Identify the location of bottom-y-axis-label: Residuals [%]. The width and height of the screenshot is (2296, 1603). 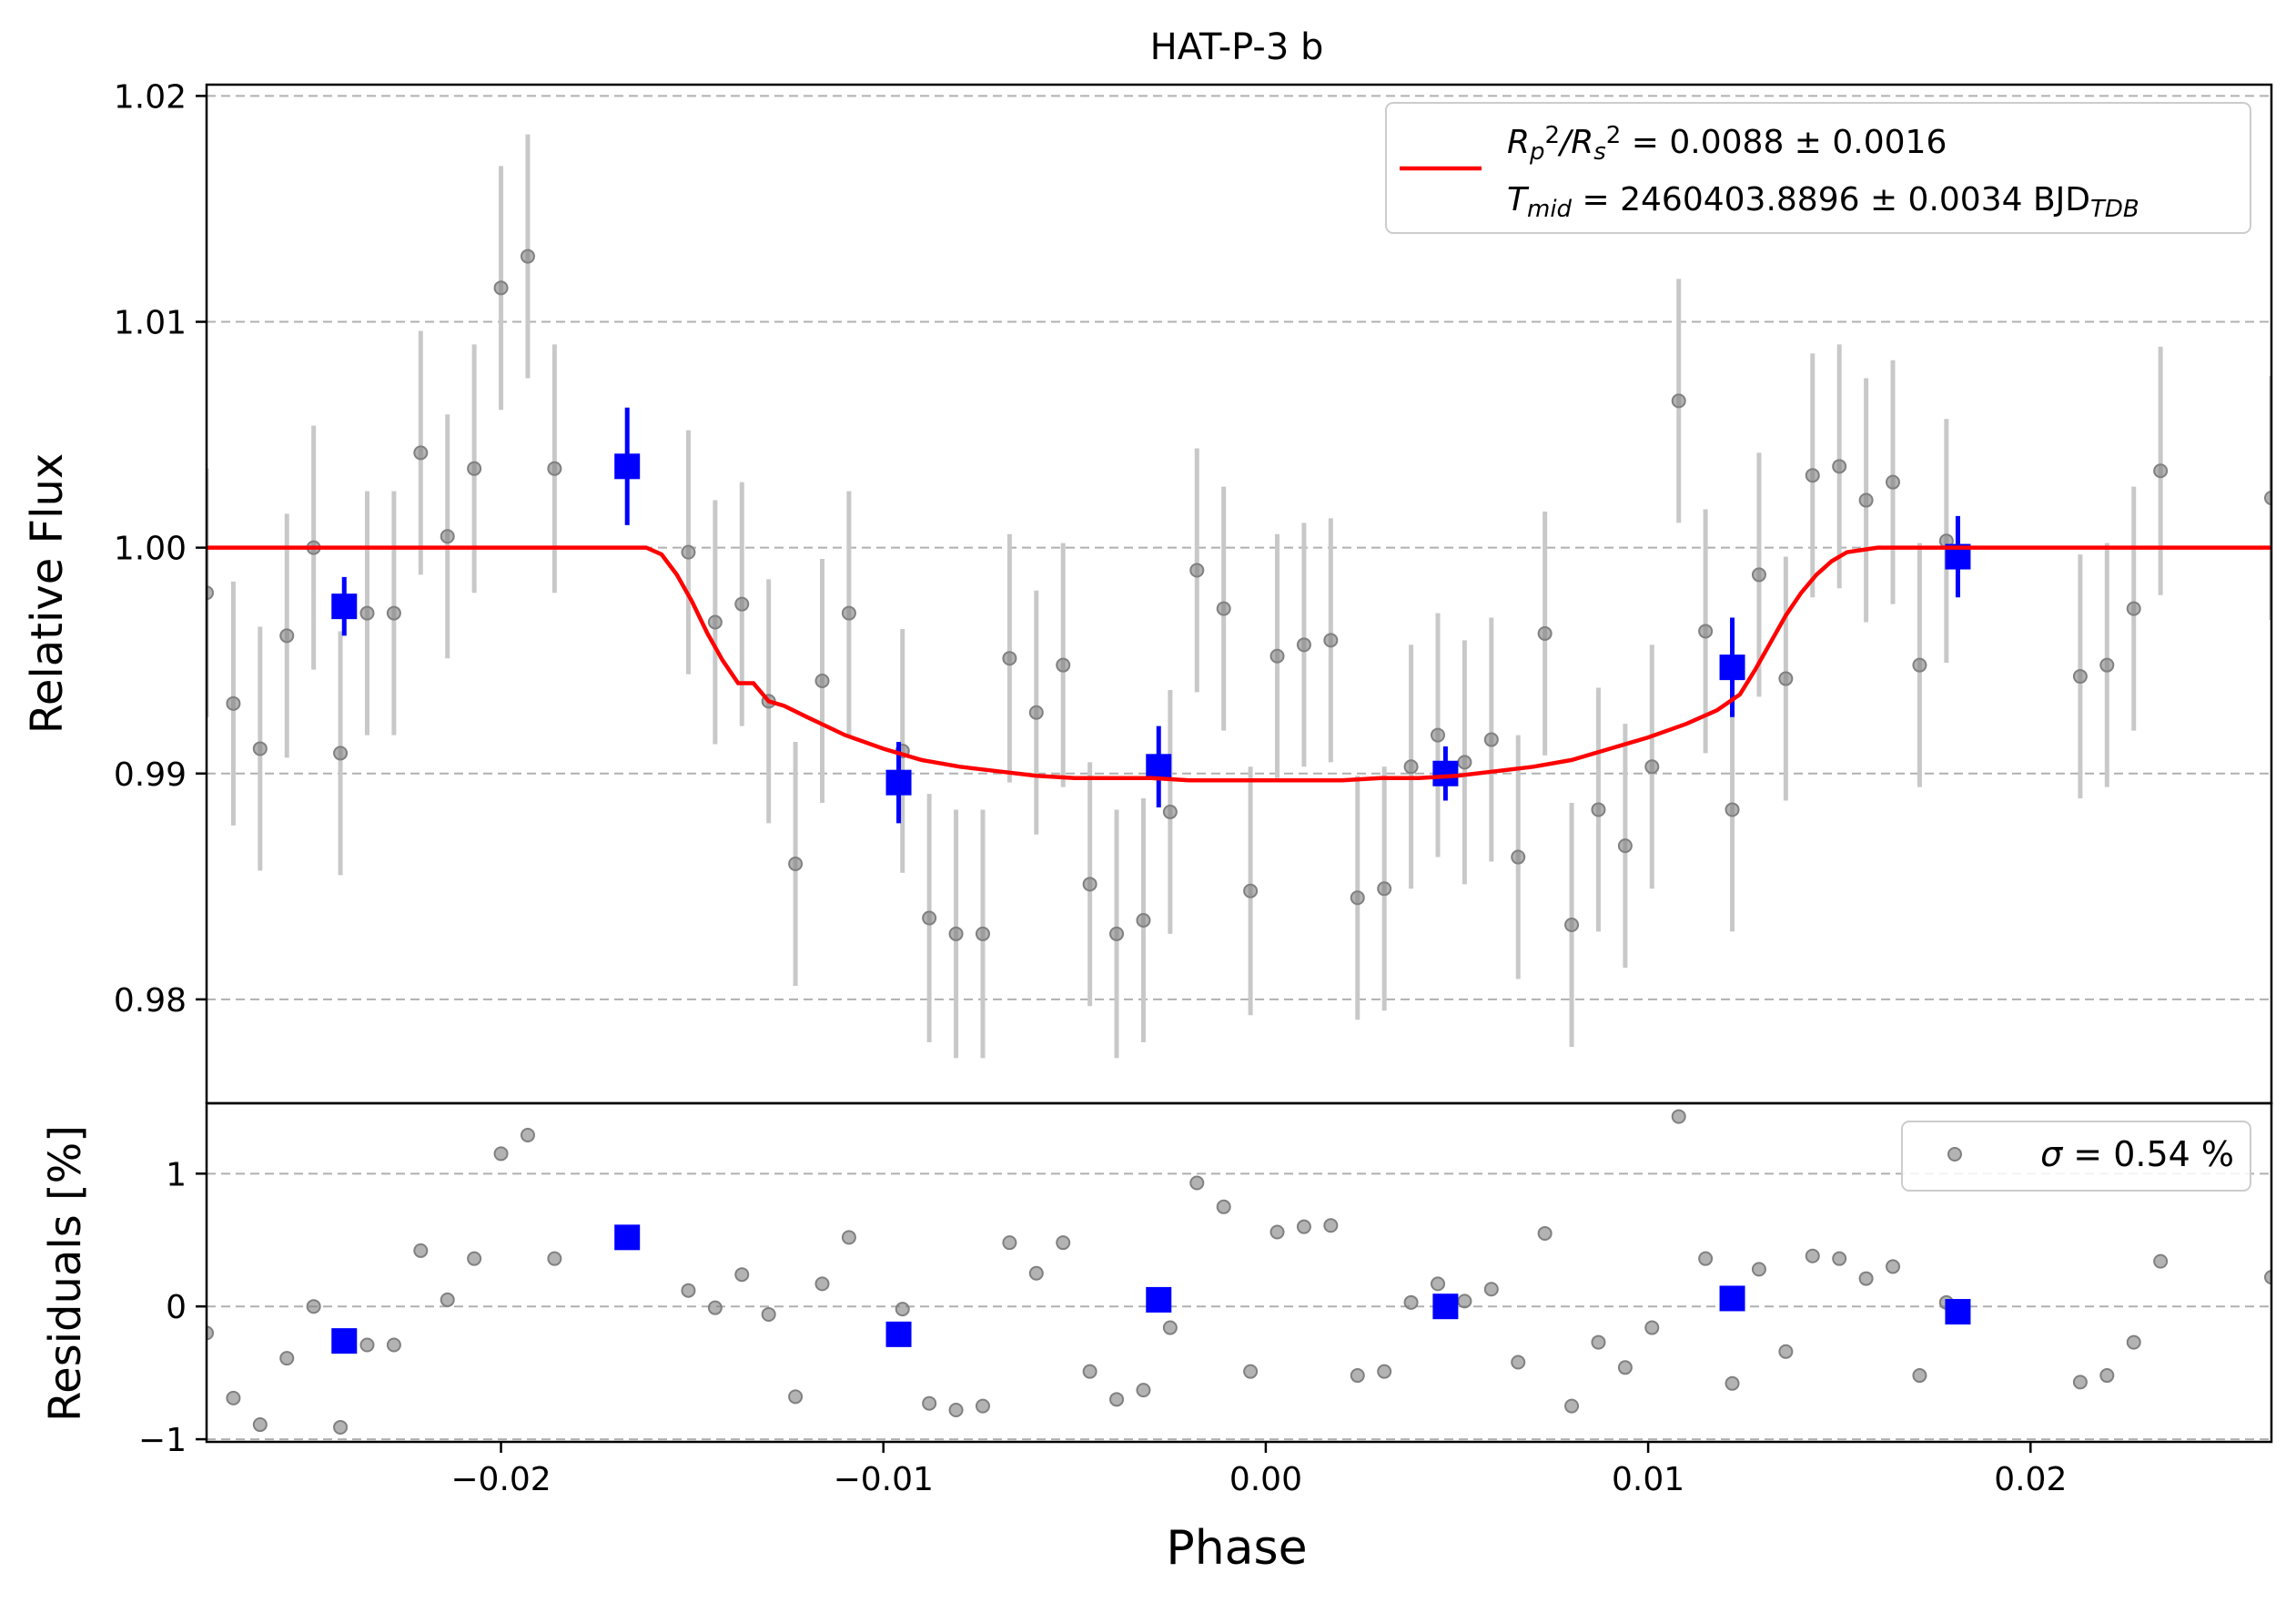
(65, 1273).